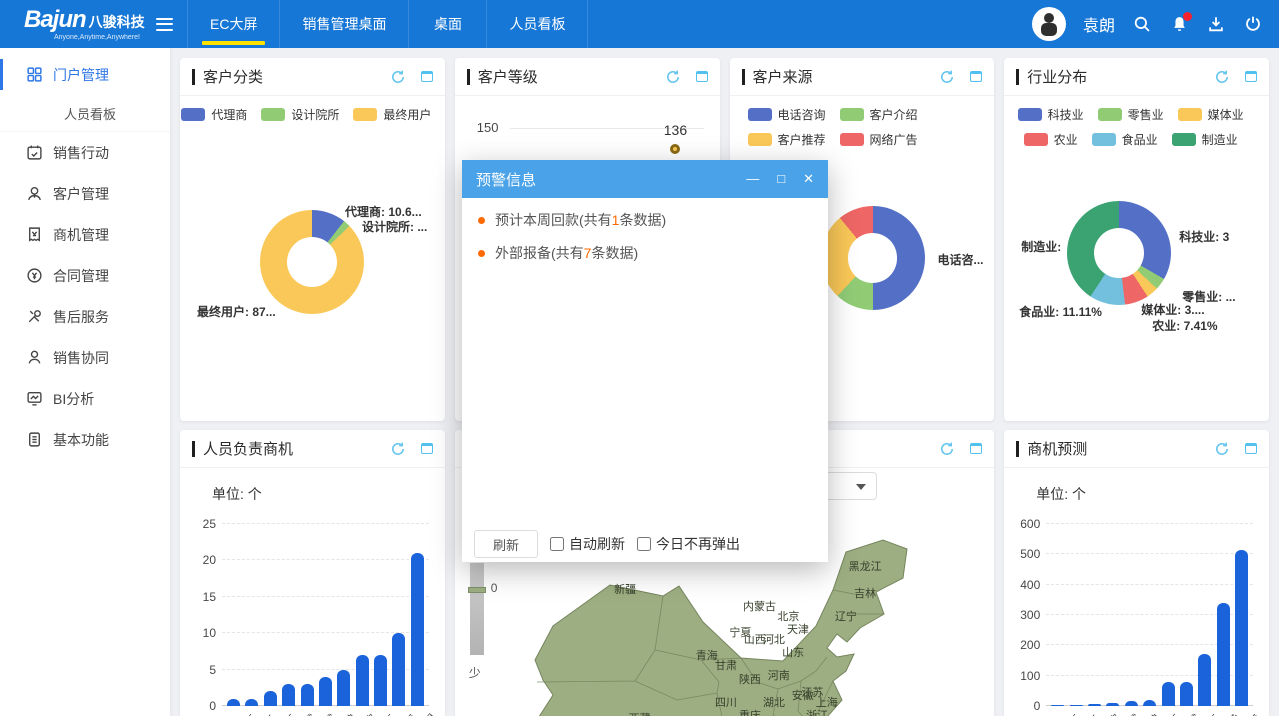 This screenshot has height=716, width=1279. Describe the element at coordinates (781, 178) in the screenshot. I see `maximize-icon: □` at that location.